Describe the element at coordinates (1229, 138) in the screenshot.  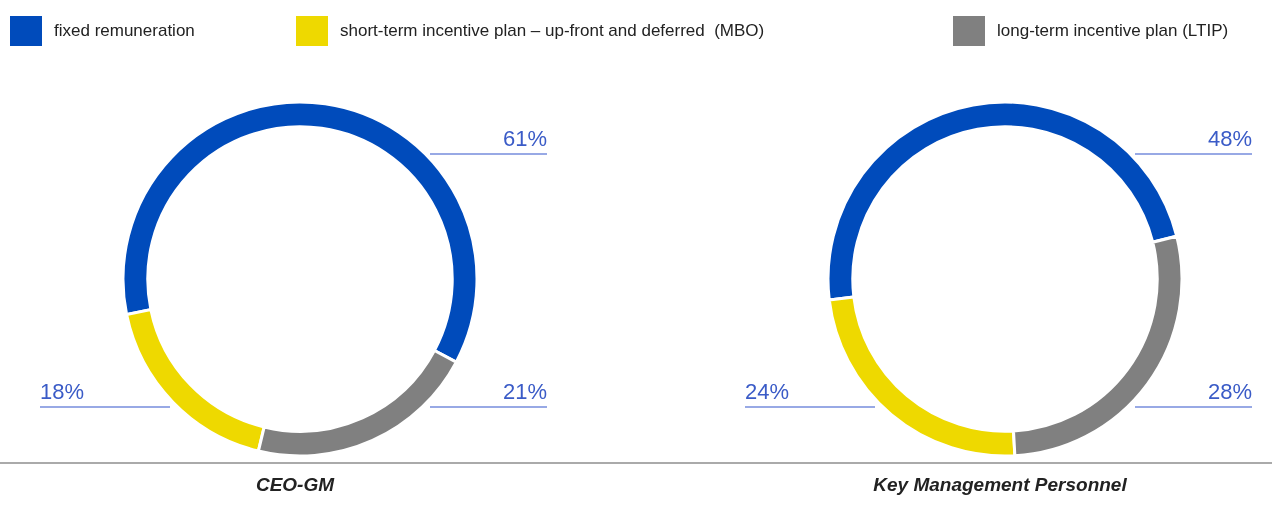
I see `data-label: 48%` at that location.